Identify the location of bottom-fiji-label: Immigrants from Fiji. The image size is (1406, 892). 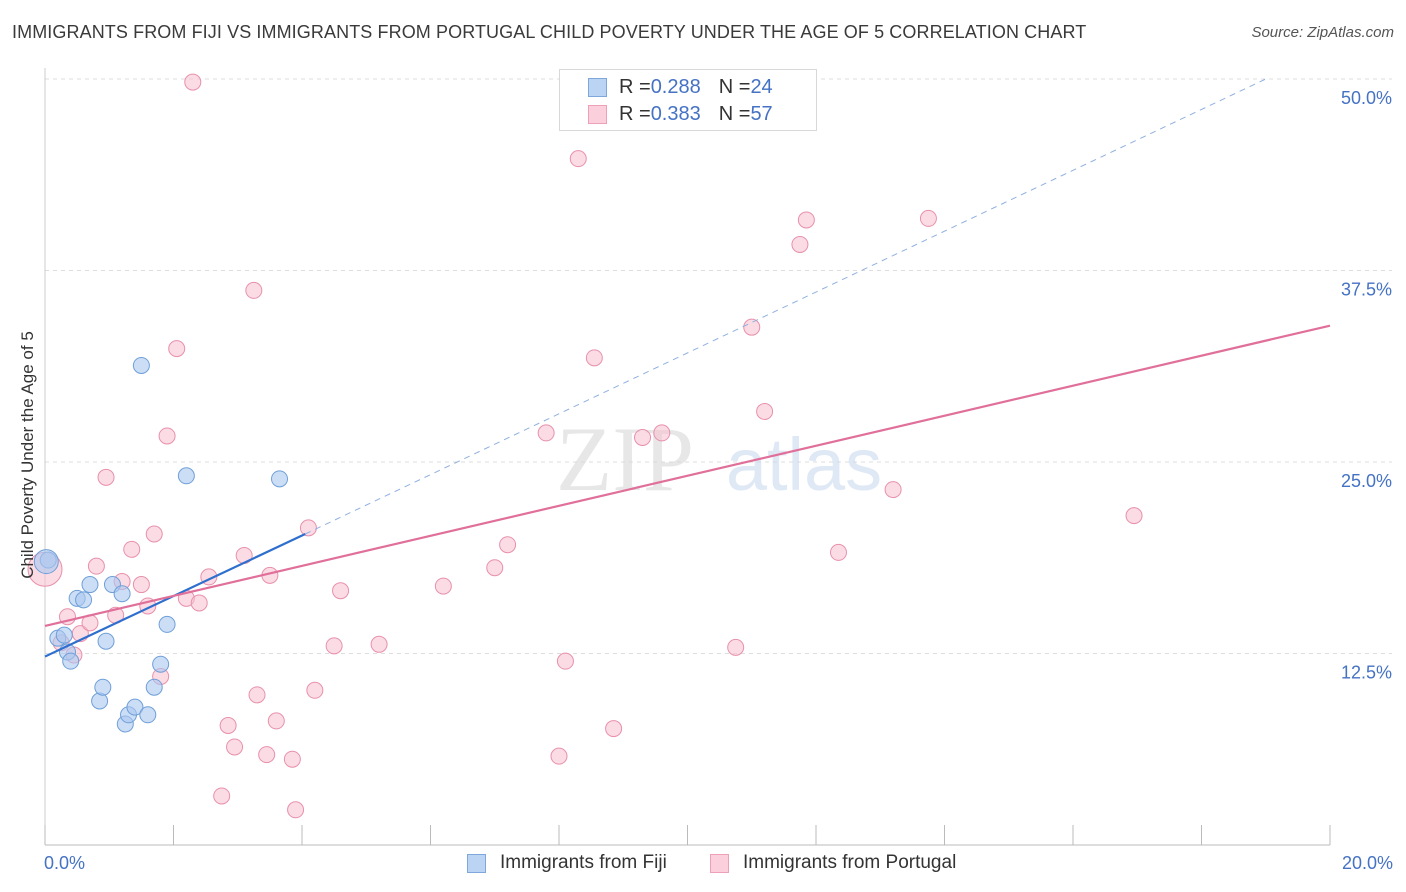
(583, 862).